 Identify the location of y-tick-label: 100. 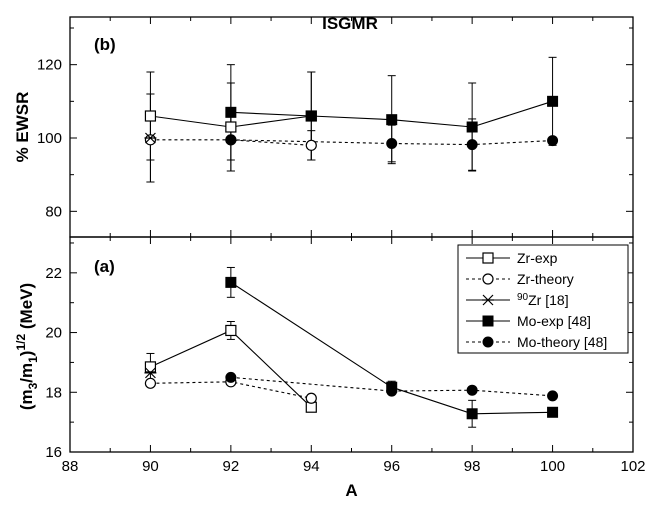
(49, 138).